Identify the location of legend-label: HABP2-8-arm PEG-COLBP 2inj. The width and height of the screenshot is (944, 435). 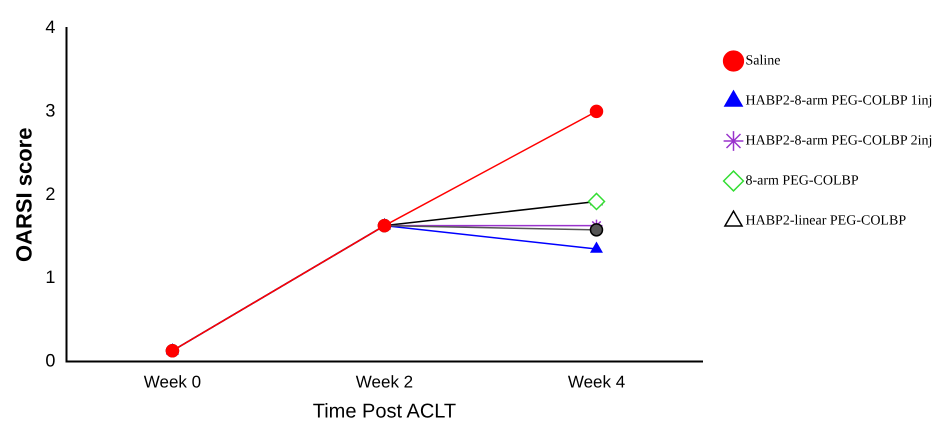
(839, 141).